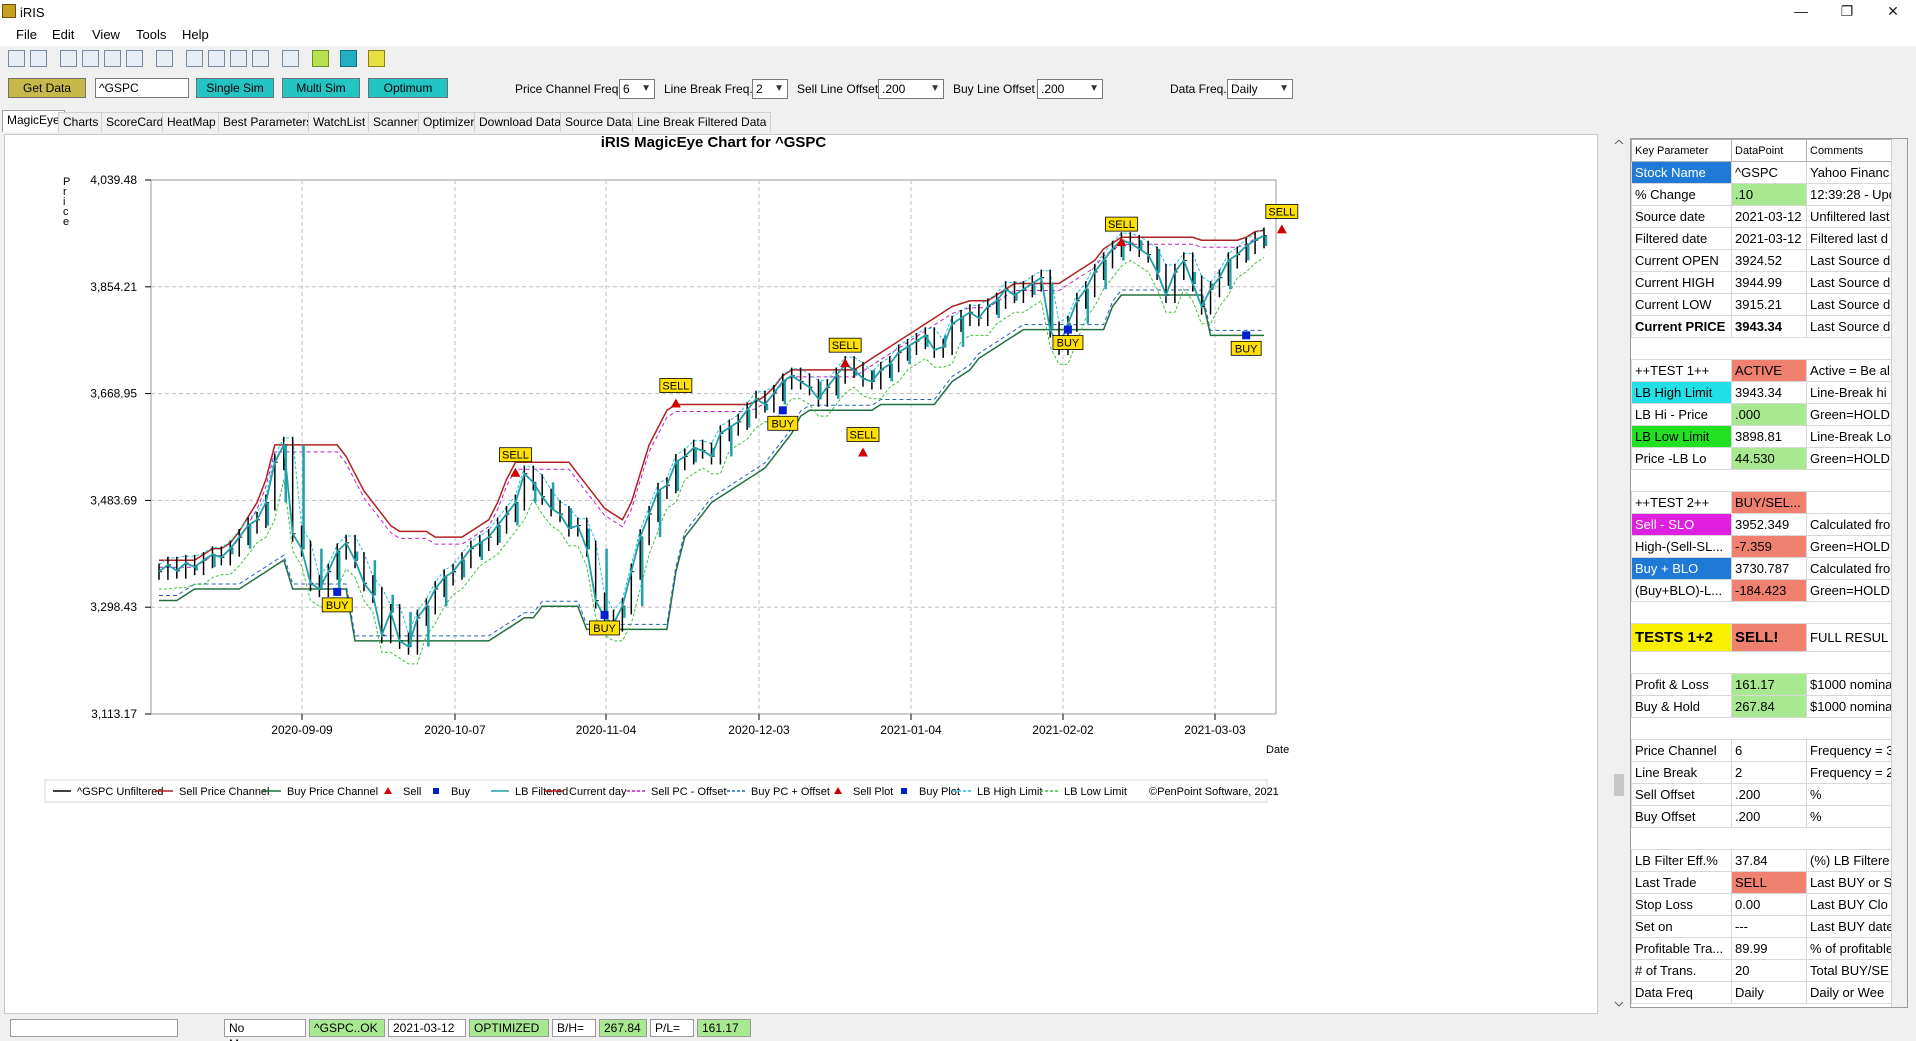  Describe the element at coordinates (1681, 992) in the screenshot. I see `key-cell: Data Freq` at that location.